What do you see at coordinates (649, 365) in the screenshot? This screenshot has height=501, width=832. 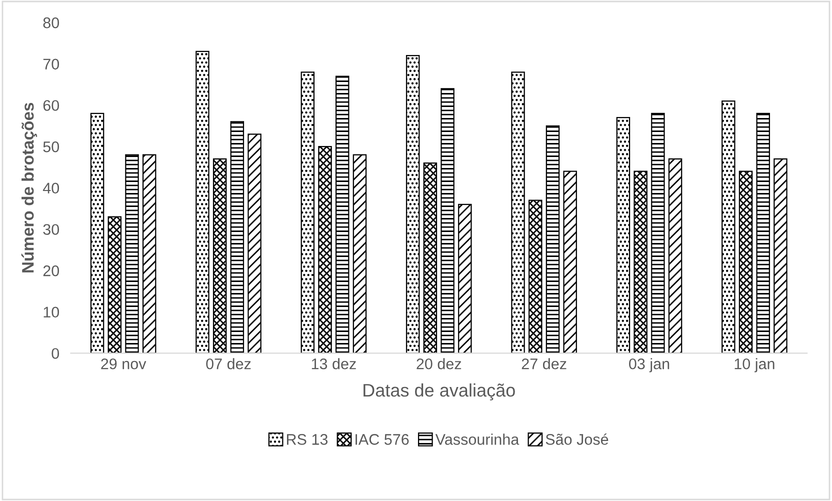 I see `x-tick-label: 03 jan` at bounding box center [649, 365].